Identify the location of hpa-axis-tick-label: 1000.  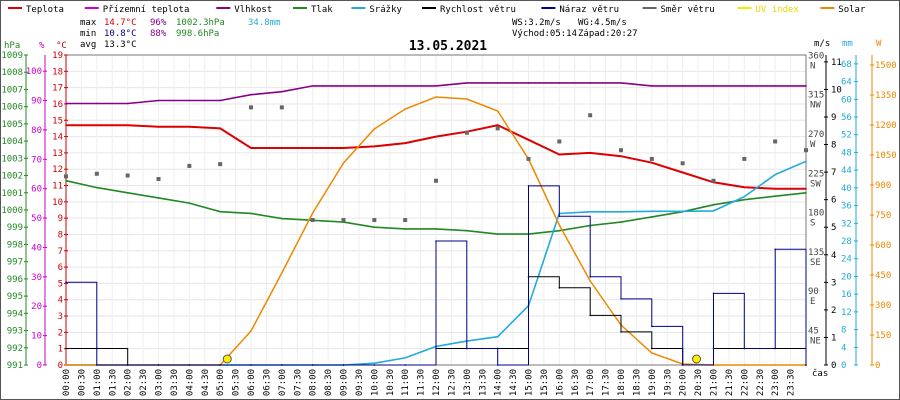
(12, 211).